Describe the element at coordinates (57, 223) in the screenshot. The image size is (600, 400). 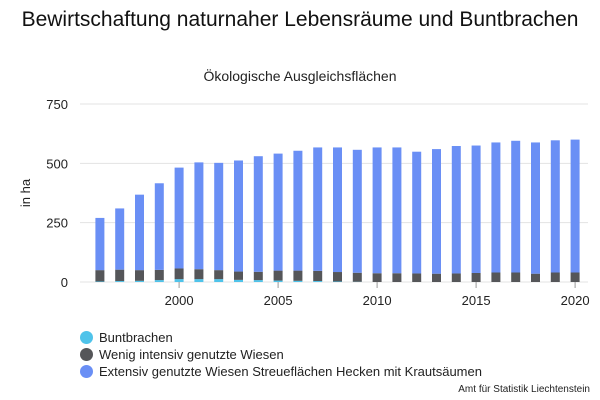
I see `y-tick-label-250: 250` at that location.